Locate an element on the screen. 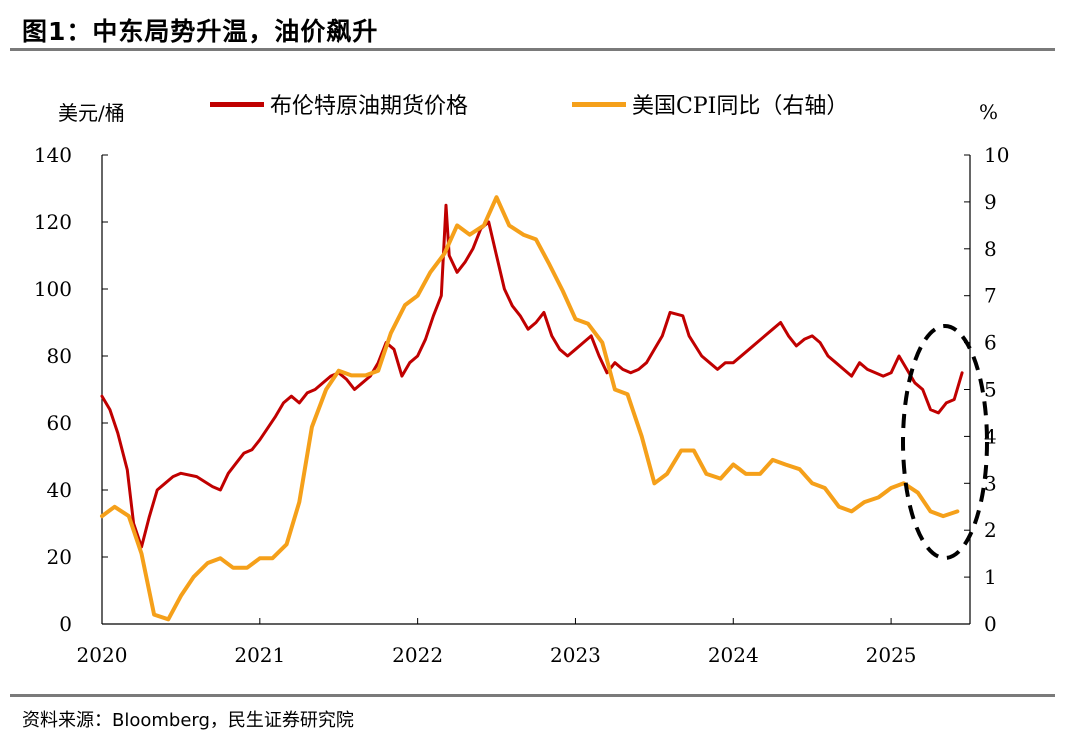 The height and width of the screenshot is (742, 1080). x-tick-label: 2020 is located at coordinates (102, 655).